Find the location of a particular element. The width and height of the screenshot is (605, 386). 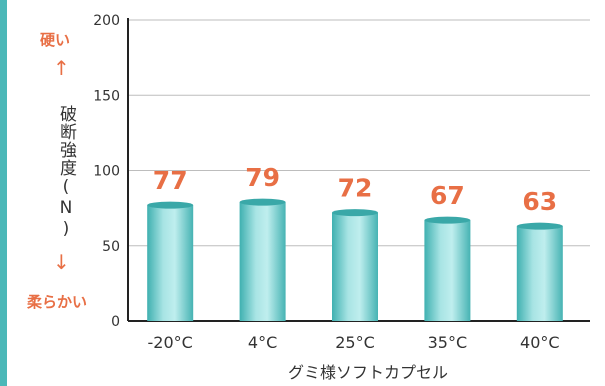

soft-annotation: 柔らかい is located at coordinates (57, 302).